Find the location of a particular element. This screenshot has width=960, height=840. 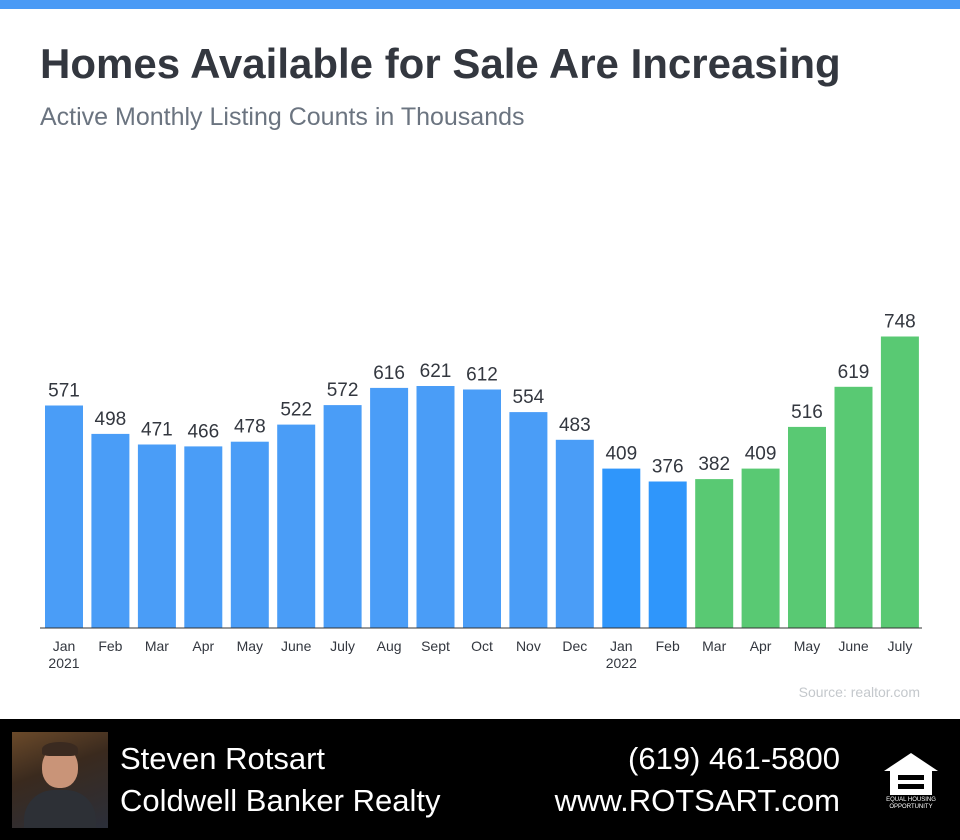

source-note: Source: realtor.com is located at coordinates (859, 692).